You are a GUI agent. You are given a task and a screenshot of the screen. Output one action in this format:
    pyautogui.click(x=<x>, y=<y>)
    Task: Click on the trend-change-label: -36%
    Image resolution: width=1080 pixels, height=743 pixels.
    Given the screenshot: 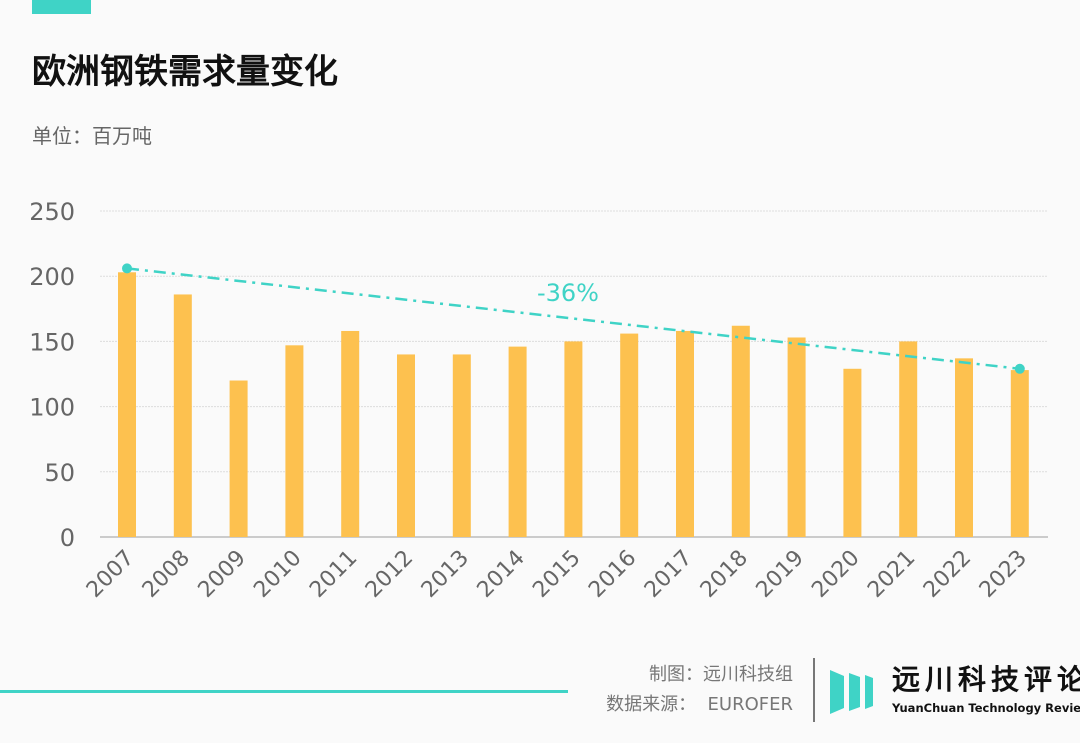 What is the action you would take?
    pyautogui.click(x=568, y=293)
    